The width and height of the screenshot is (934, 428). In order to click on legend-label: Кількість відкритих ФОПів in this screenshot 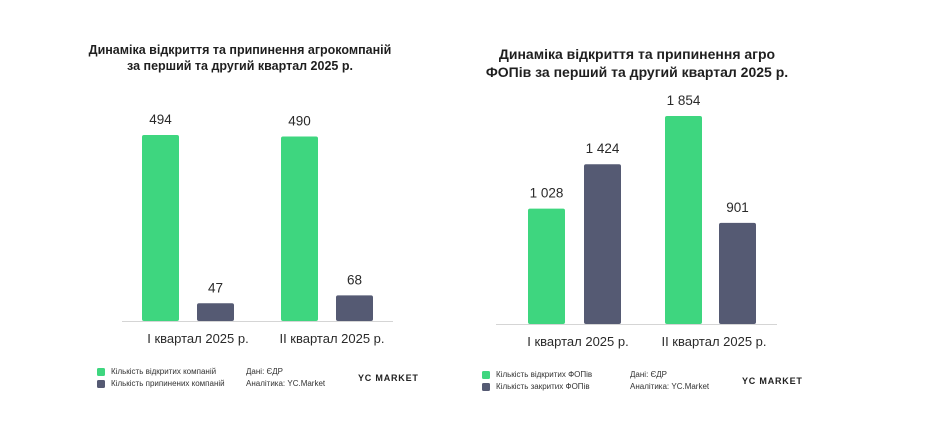, I will do `click(544, 374)`.